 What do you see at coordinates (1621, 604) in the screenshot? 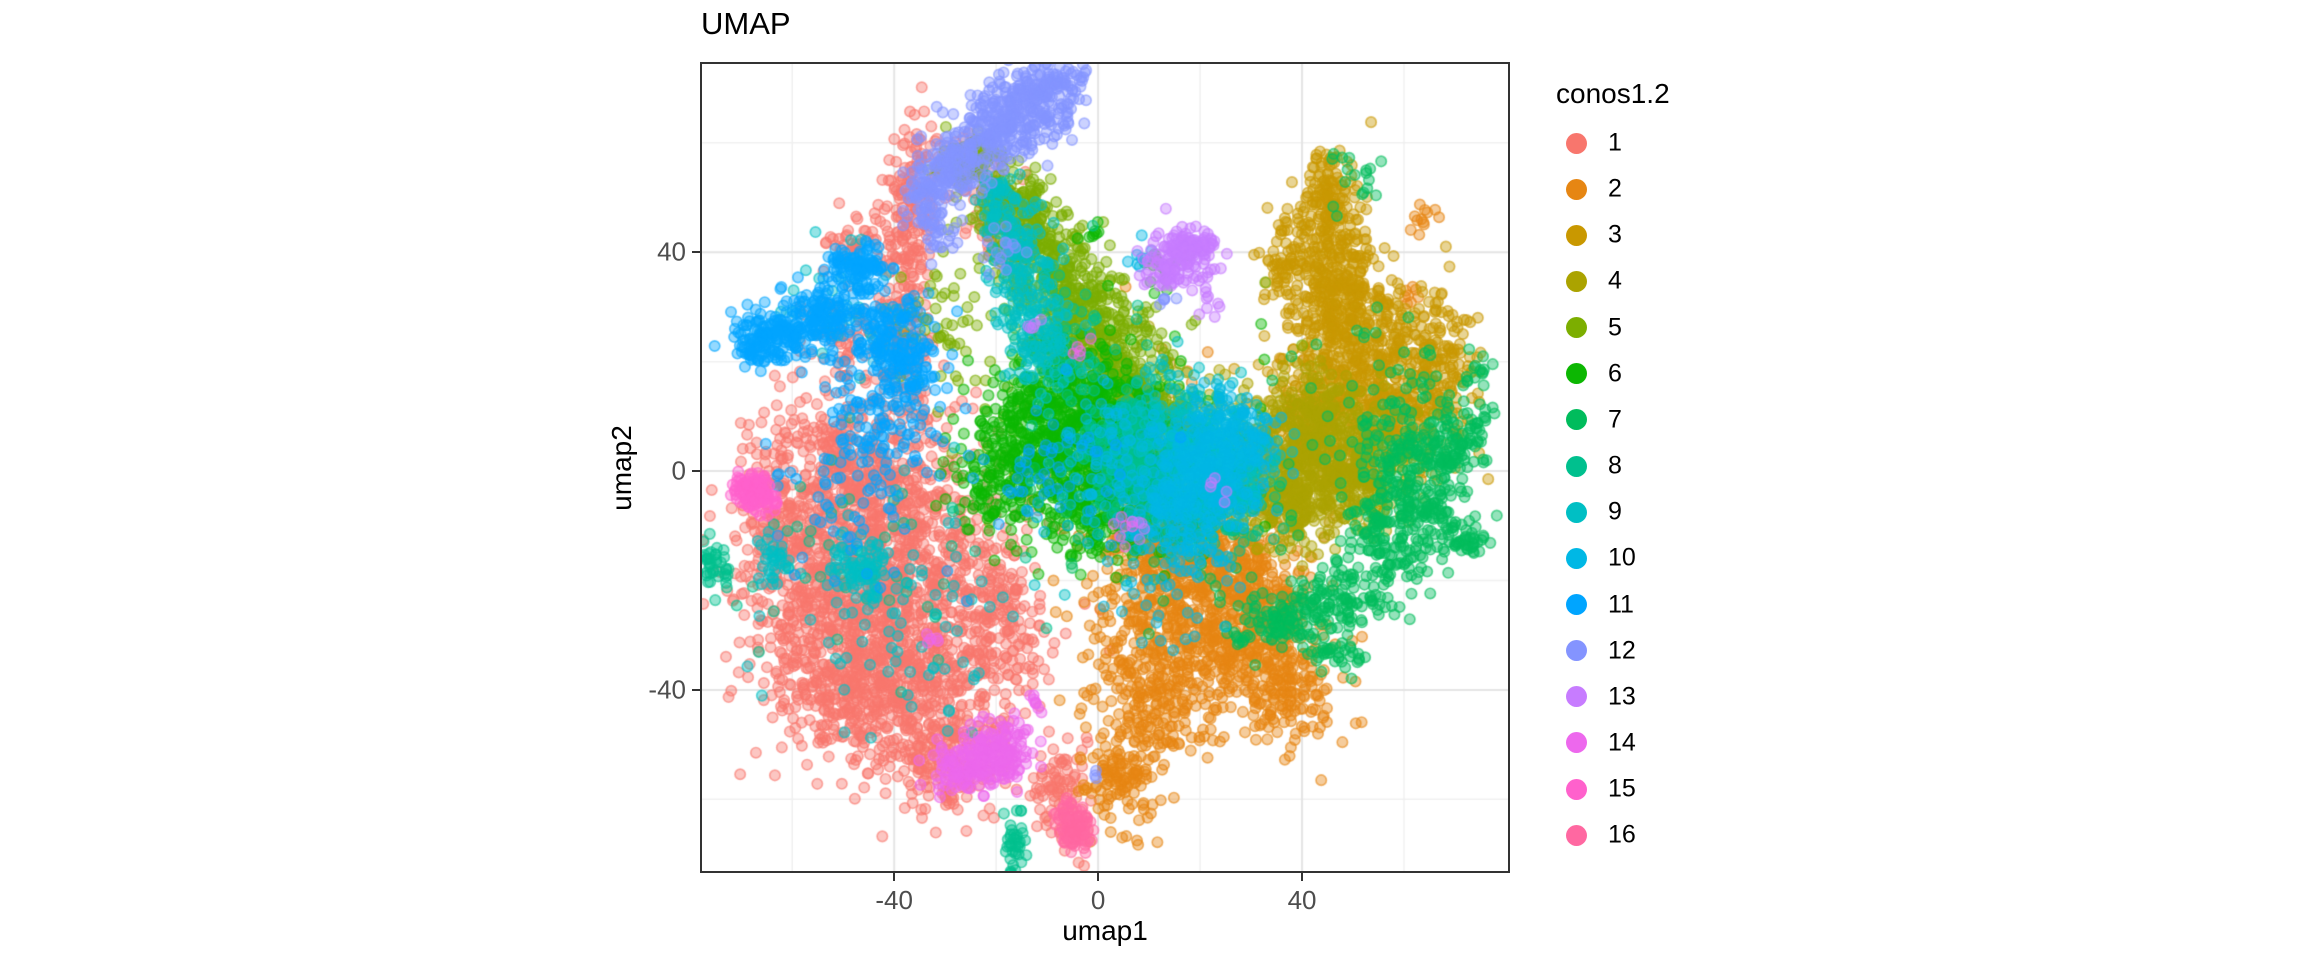
I see `legend-item-label: 11` at bounding box center [1621, 604].